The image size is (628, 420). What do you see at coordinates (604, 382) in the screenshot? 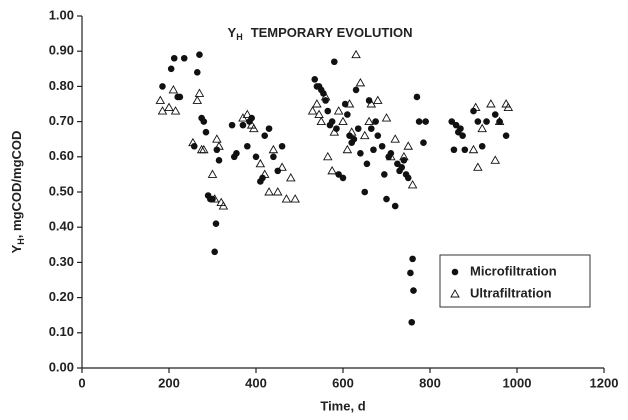
I see `x-tick-label: 1200` at bounding box center [604, 382].